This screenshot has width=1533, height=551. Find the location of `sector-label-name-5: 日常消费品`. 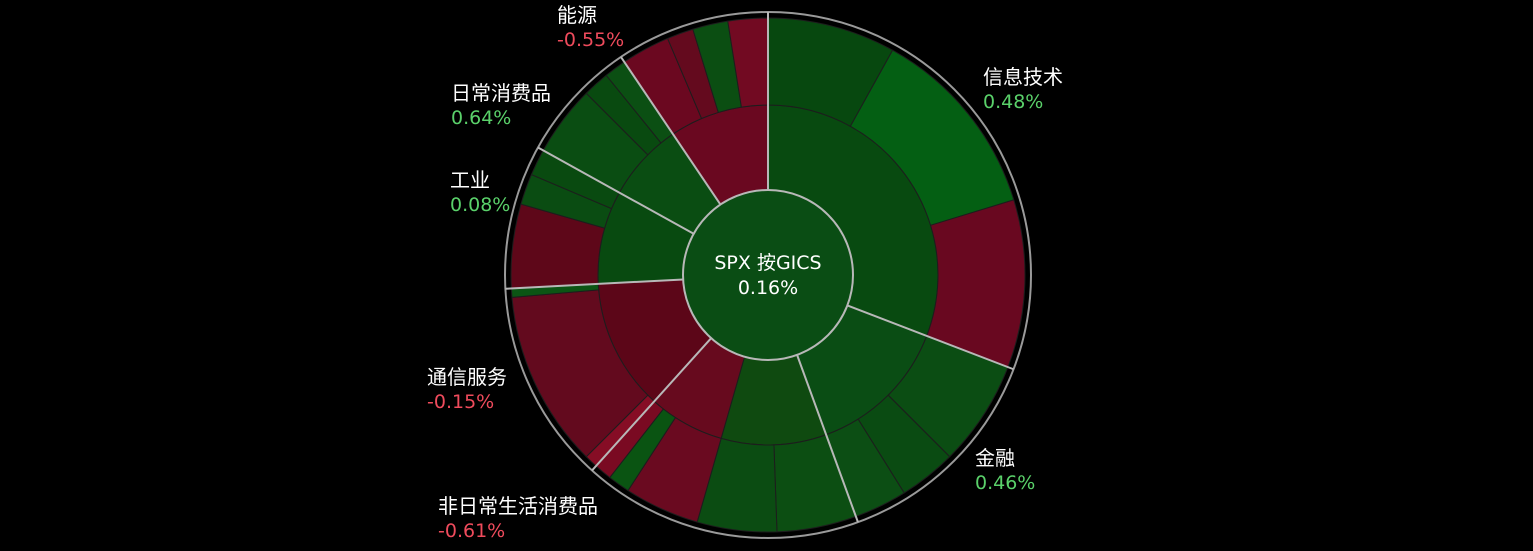

sector-label-name-5: 日常消费品 is located at coordinates (501, 93).